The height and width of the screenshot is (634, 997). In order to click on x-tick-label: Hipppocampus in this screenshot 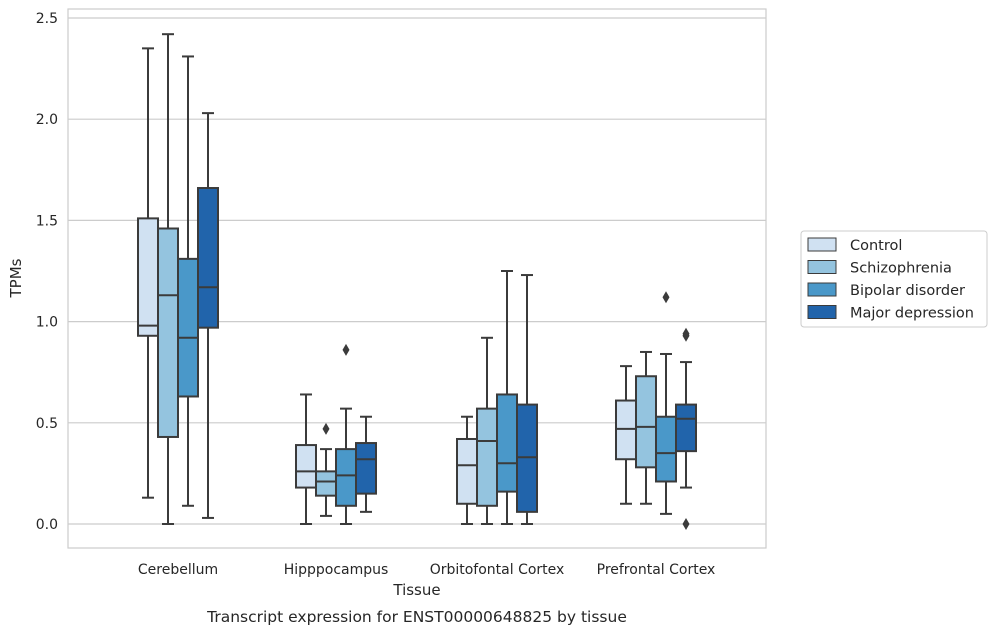, I will do `click(336, 570)`.